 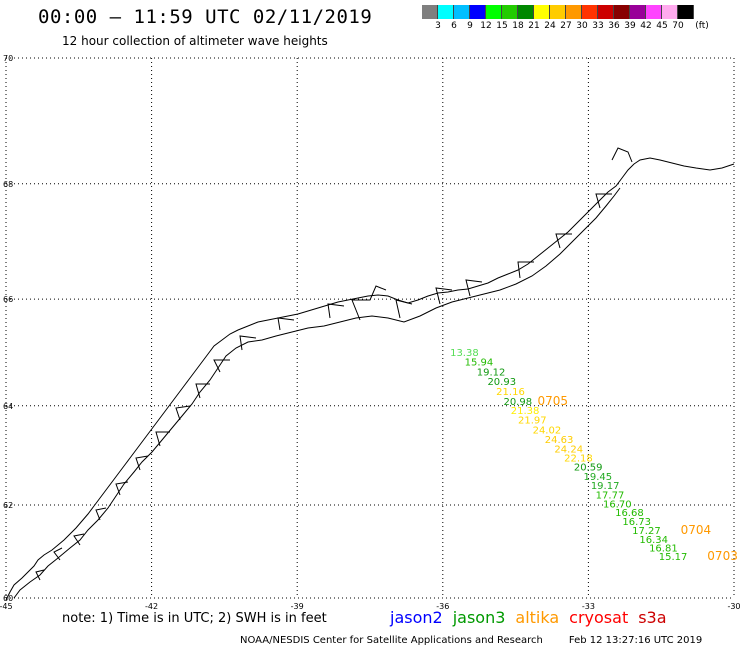 I want to click on wave-height-value: 19.45, so click(x=598, y=477).